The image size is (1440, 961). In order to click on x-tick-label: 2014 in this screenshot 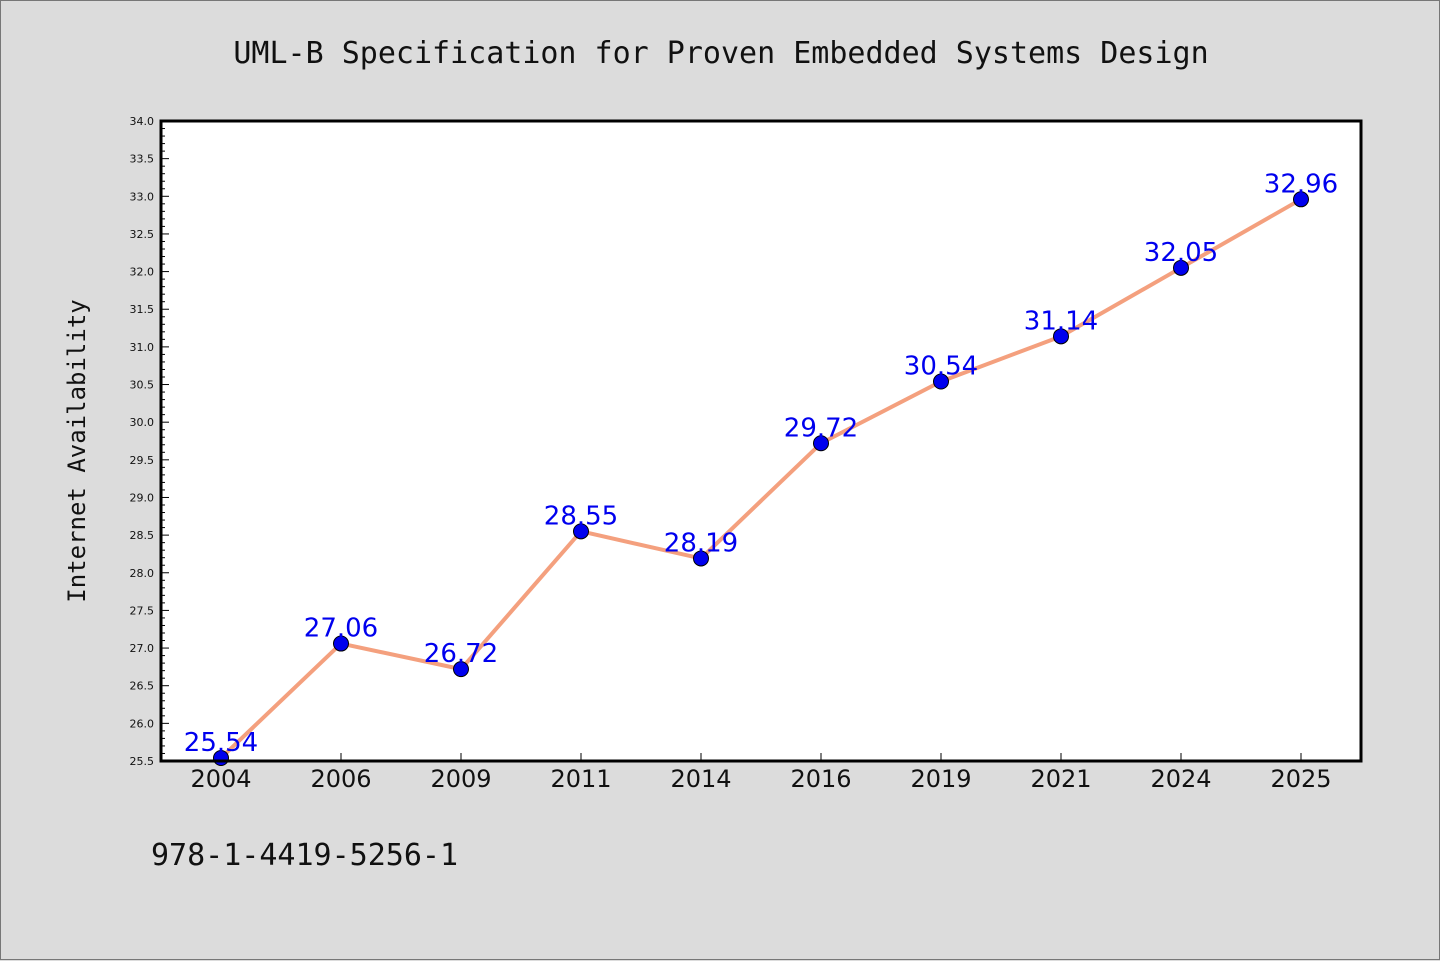, I will do `click(700, 779)`.